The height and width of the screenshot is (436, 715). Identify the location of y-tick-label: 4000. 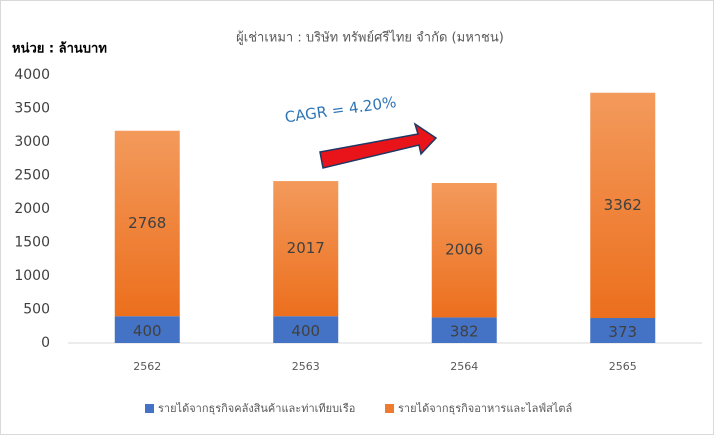
(32, 75).